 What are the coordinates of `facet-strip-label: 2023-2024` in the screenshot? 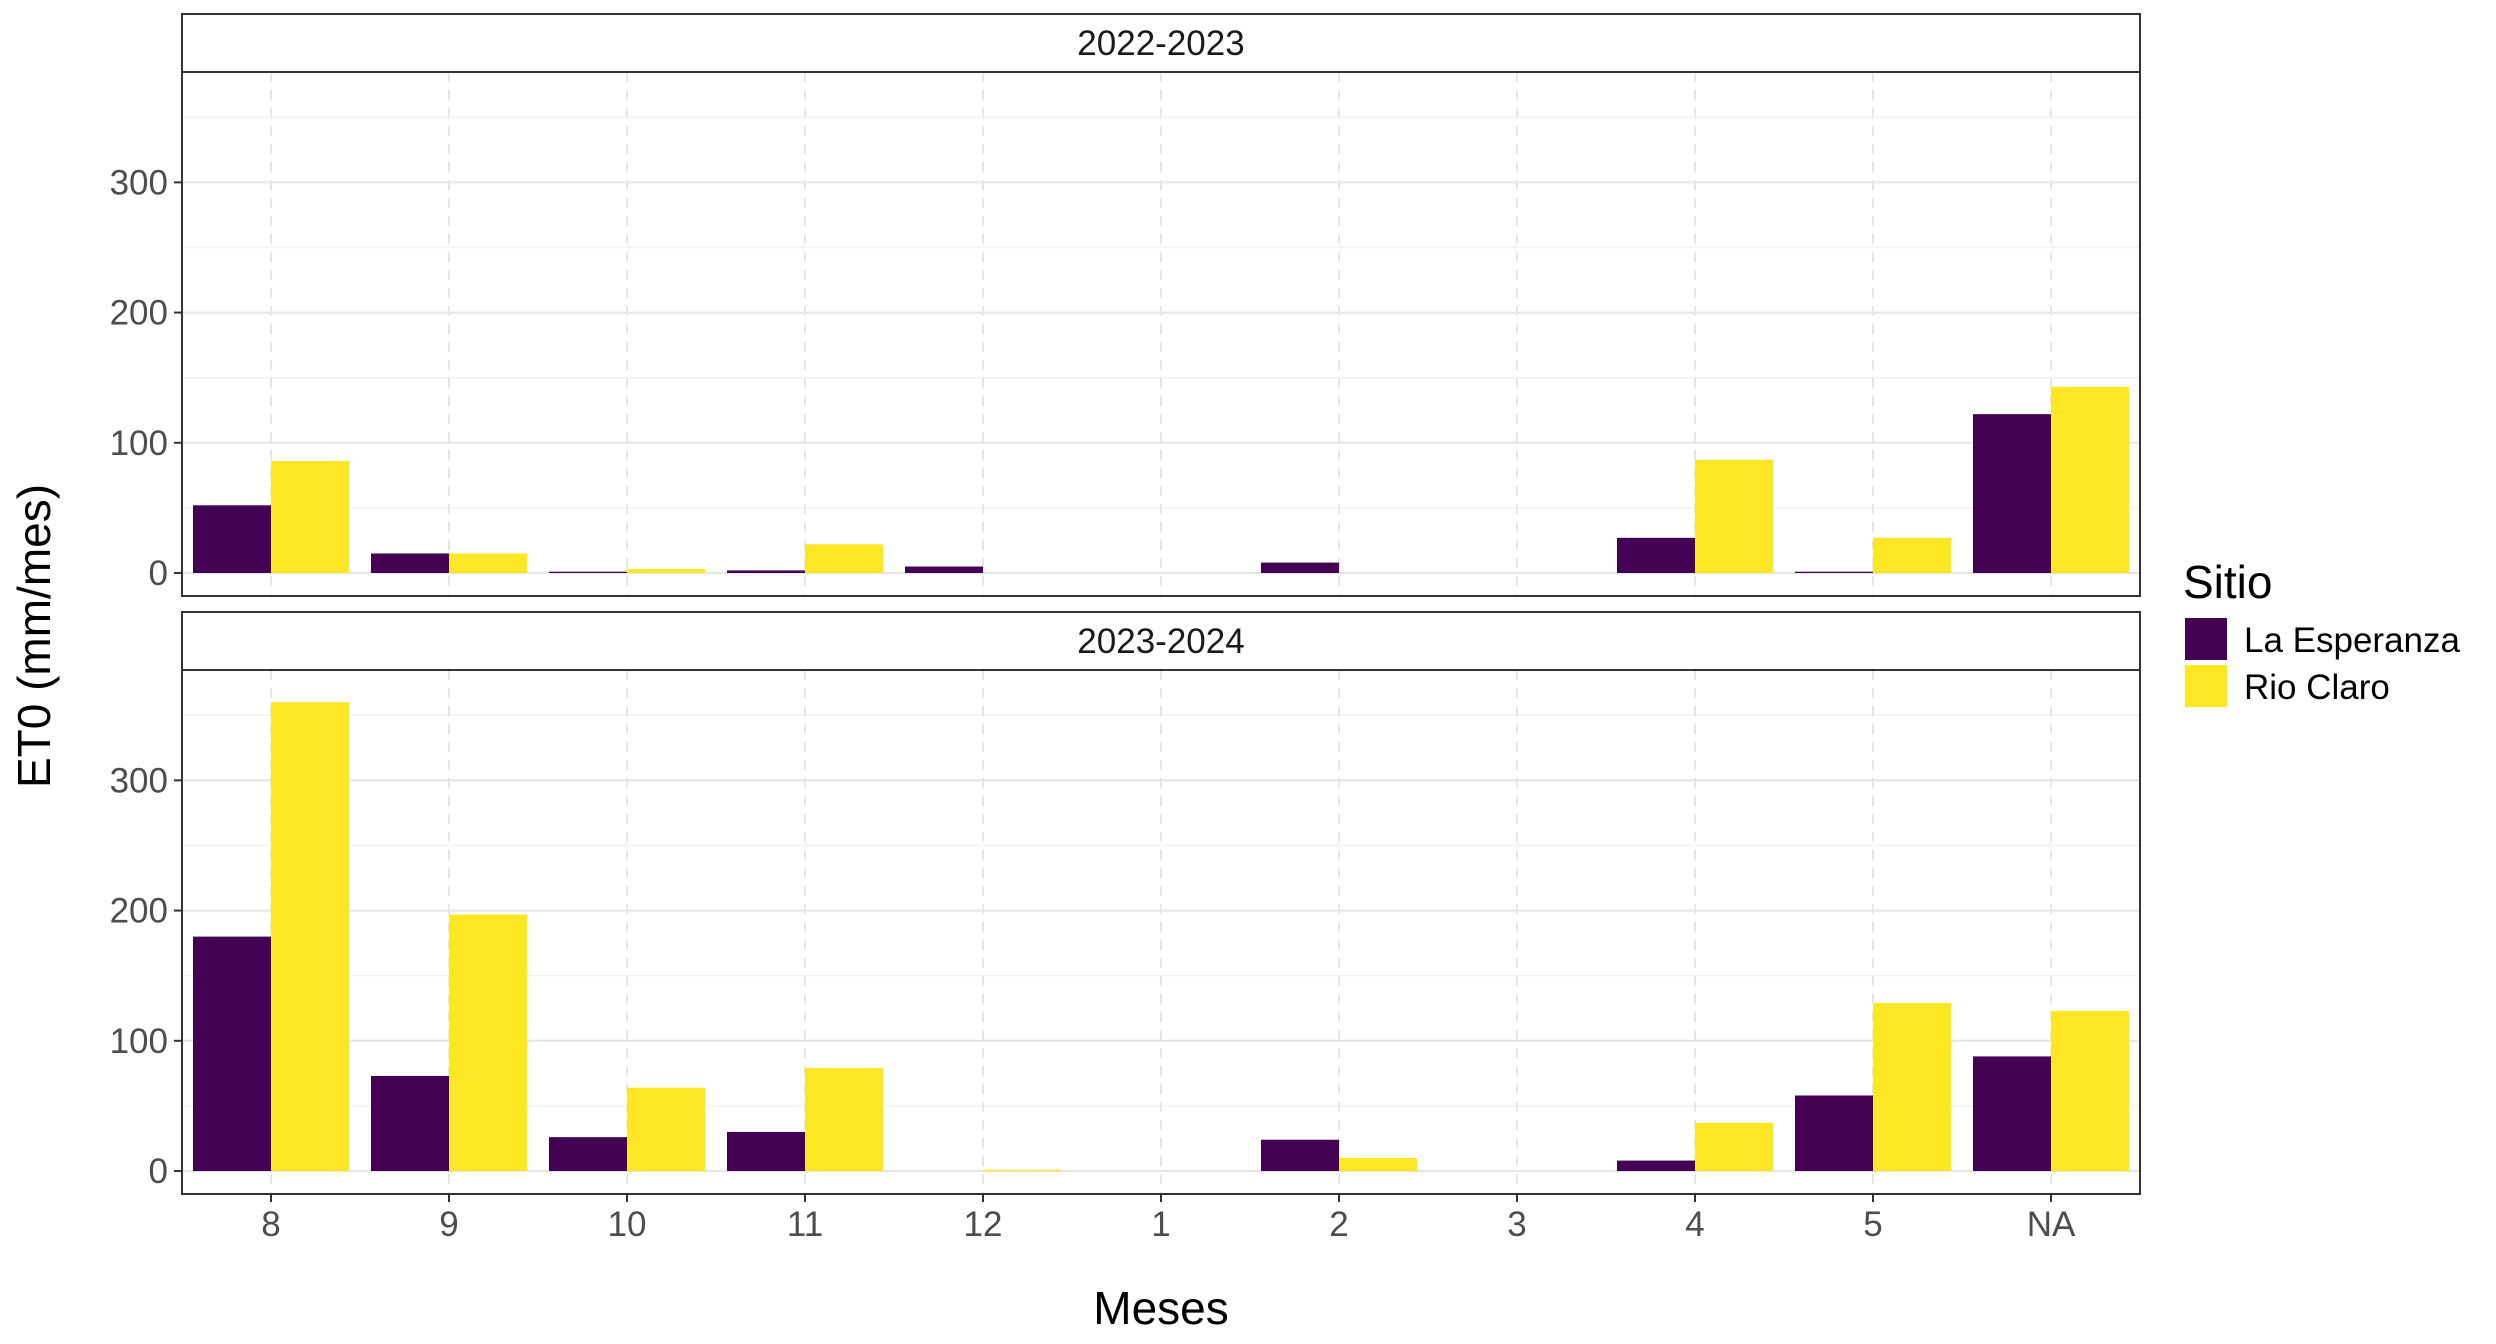 It's located at (1160, 641).